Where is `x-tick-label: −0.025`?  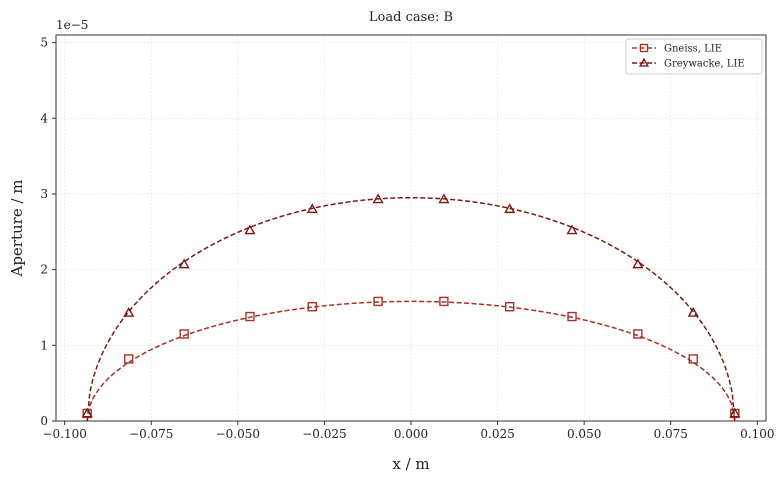
x-tick-label: −0.025 is located at coordinates (324, 434).